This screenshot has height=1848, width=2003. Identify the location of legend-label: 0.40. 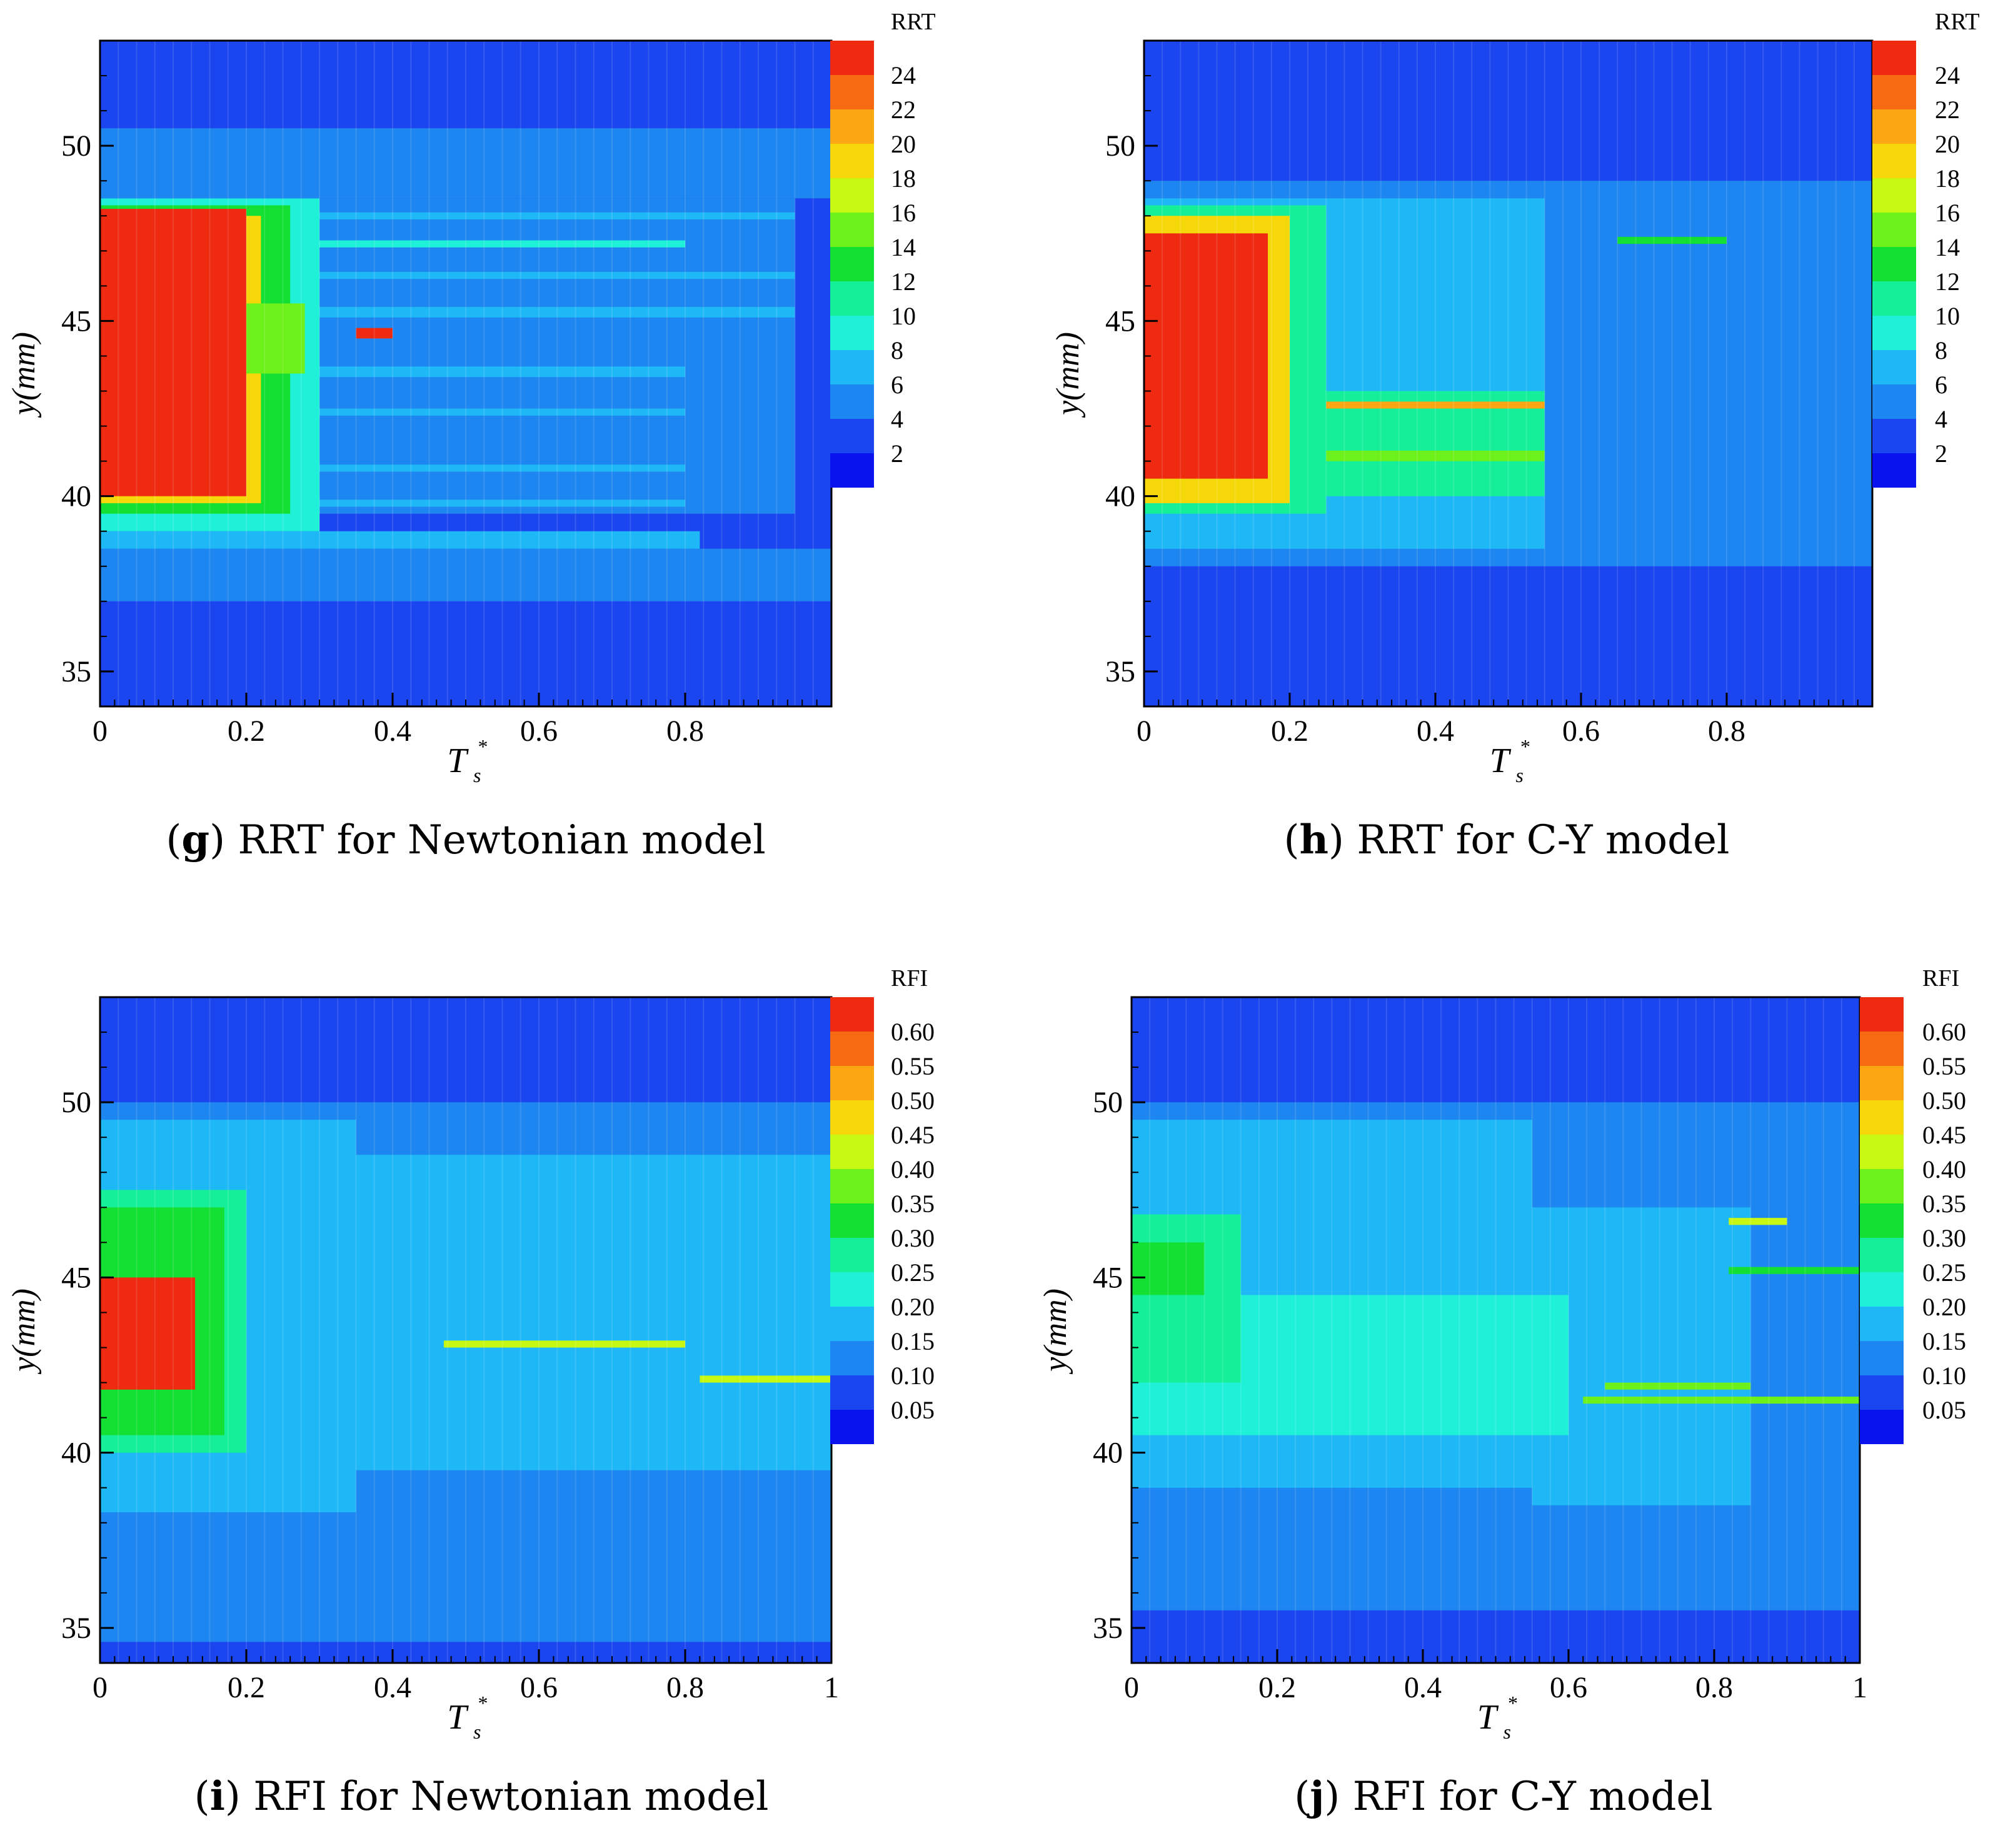
(1944, 1169).